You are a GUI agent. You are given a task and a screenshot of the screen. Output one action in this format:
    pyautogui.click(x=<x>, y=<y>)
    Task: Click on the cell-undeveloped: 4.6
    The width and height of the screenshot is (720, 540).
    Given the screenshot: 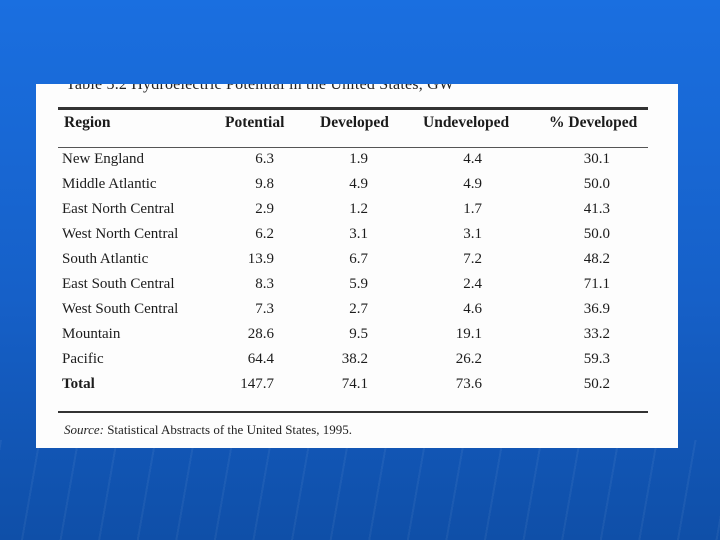 What is the action you would take?
    pyautogui.click(x=472, y=309)
    